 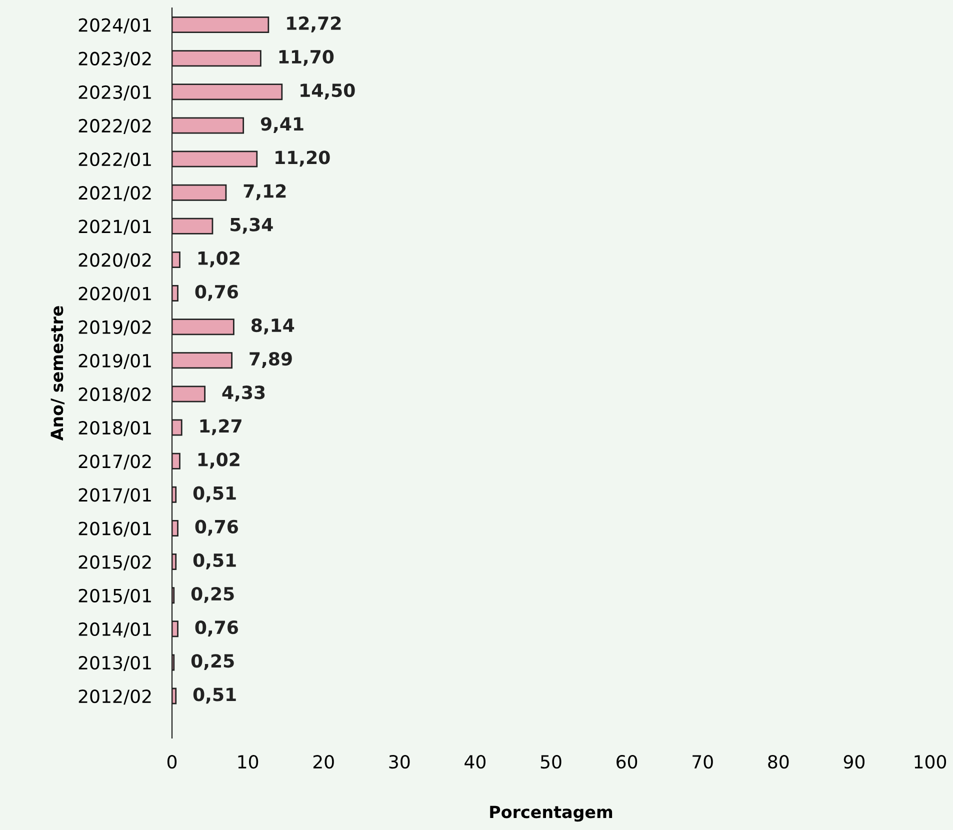 I want to click on y-tick-label: 2019/01, so click(x=114, y=361).